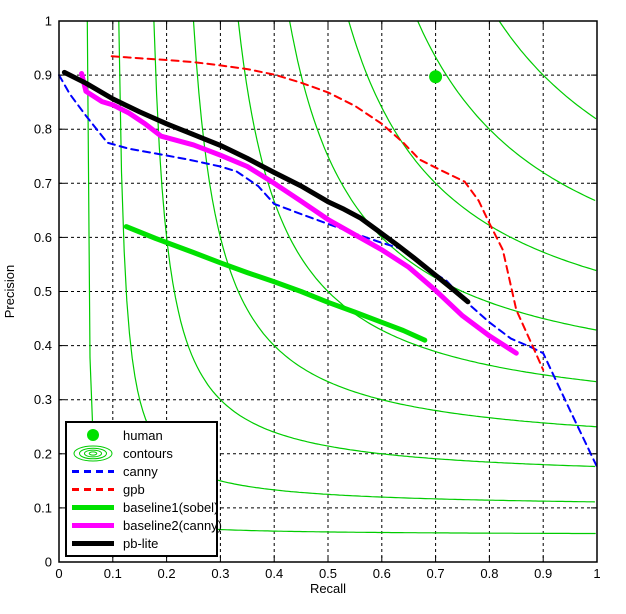 This screenshot has width=626, height=614. Describe the element at coordinates (43, 75) in the screenshot. I see `y-tick-label: 0.9` at that location.